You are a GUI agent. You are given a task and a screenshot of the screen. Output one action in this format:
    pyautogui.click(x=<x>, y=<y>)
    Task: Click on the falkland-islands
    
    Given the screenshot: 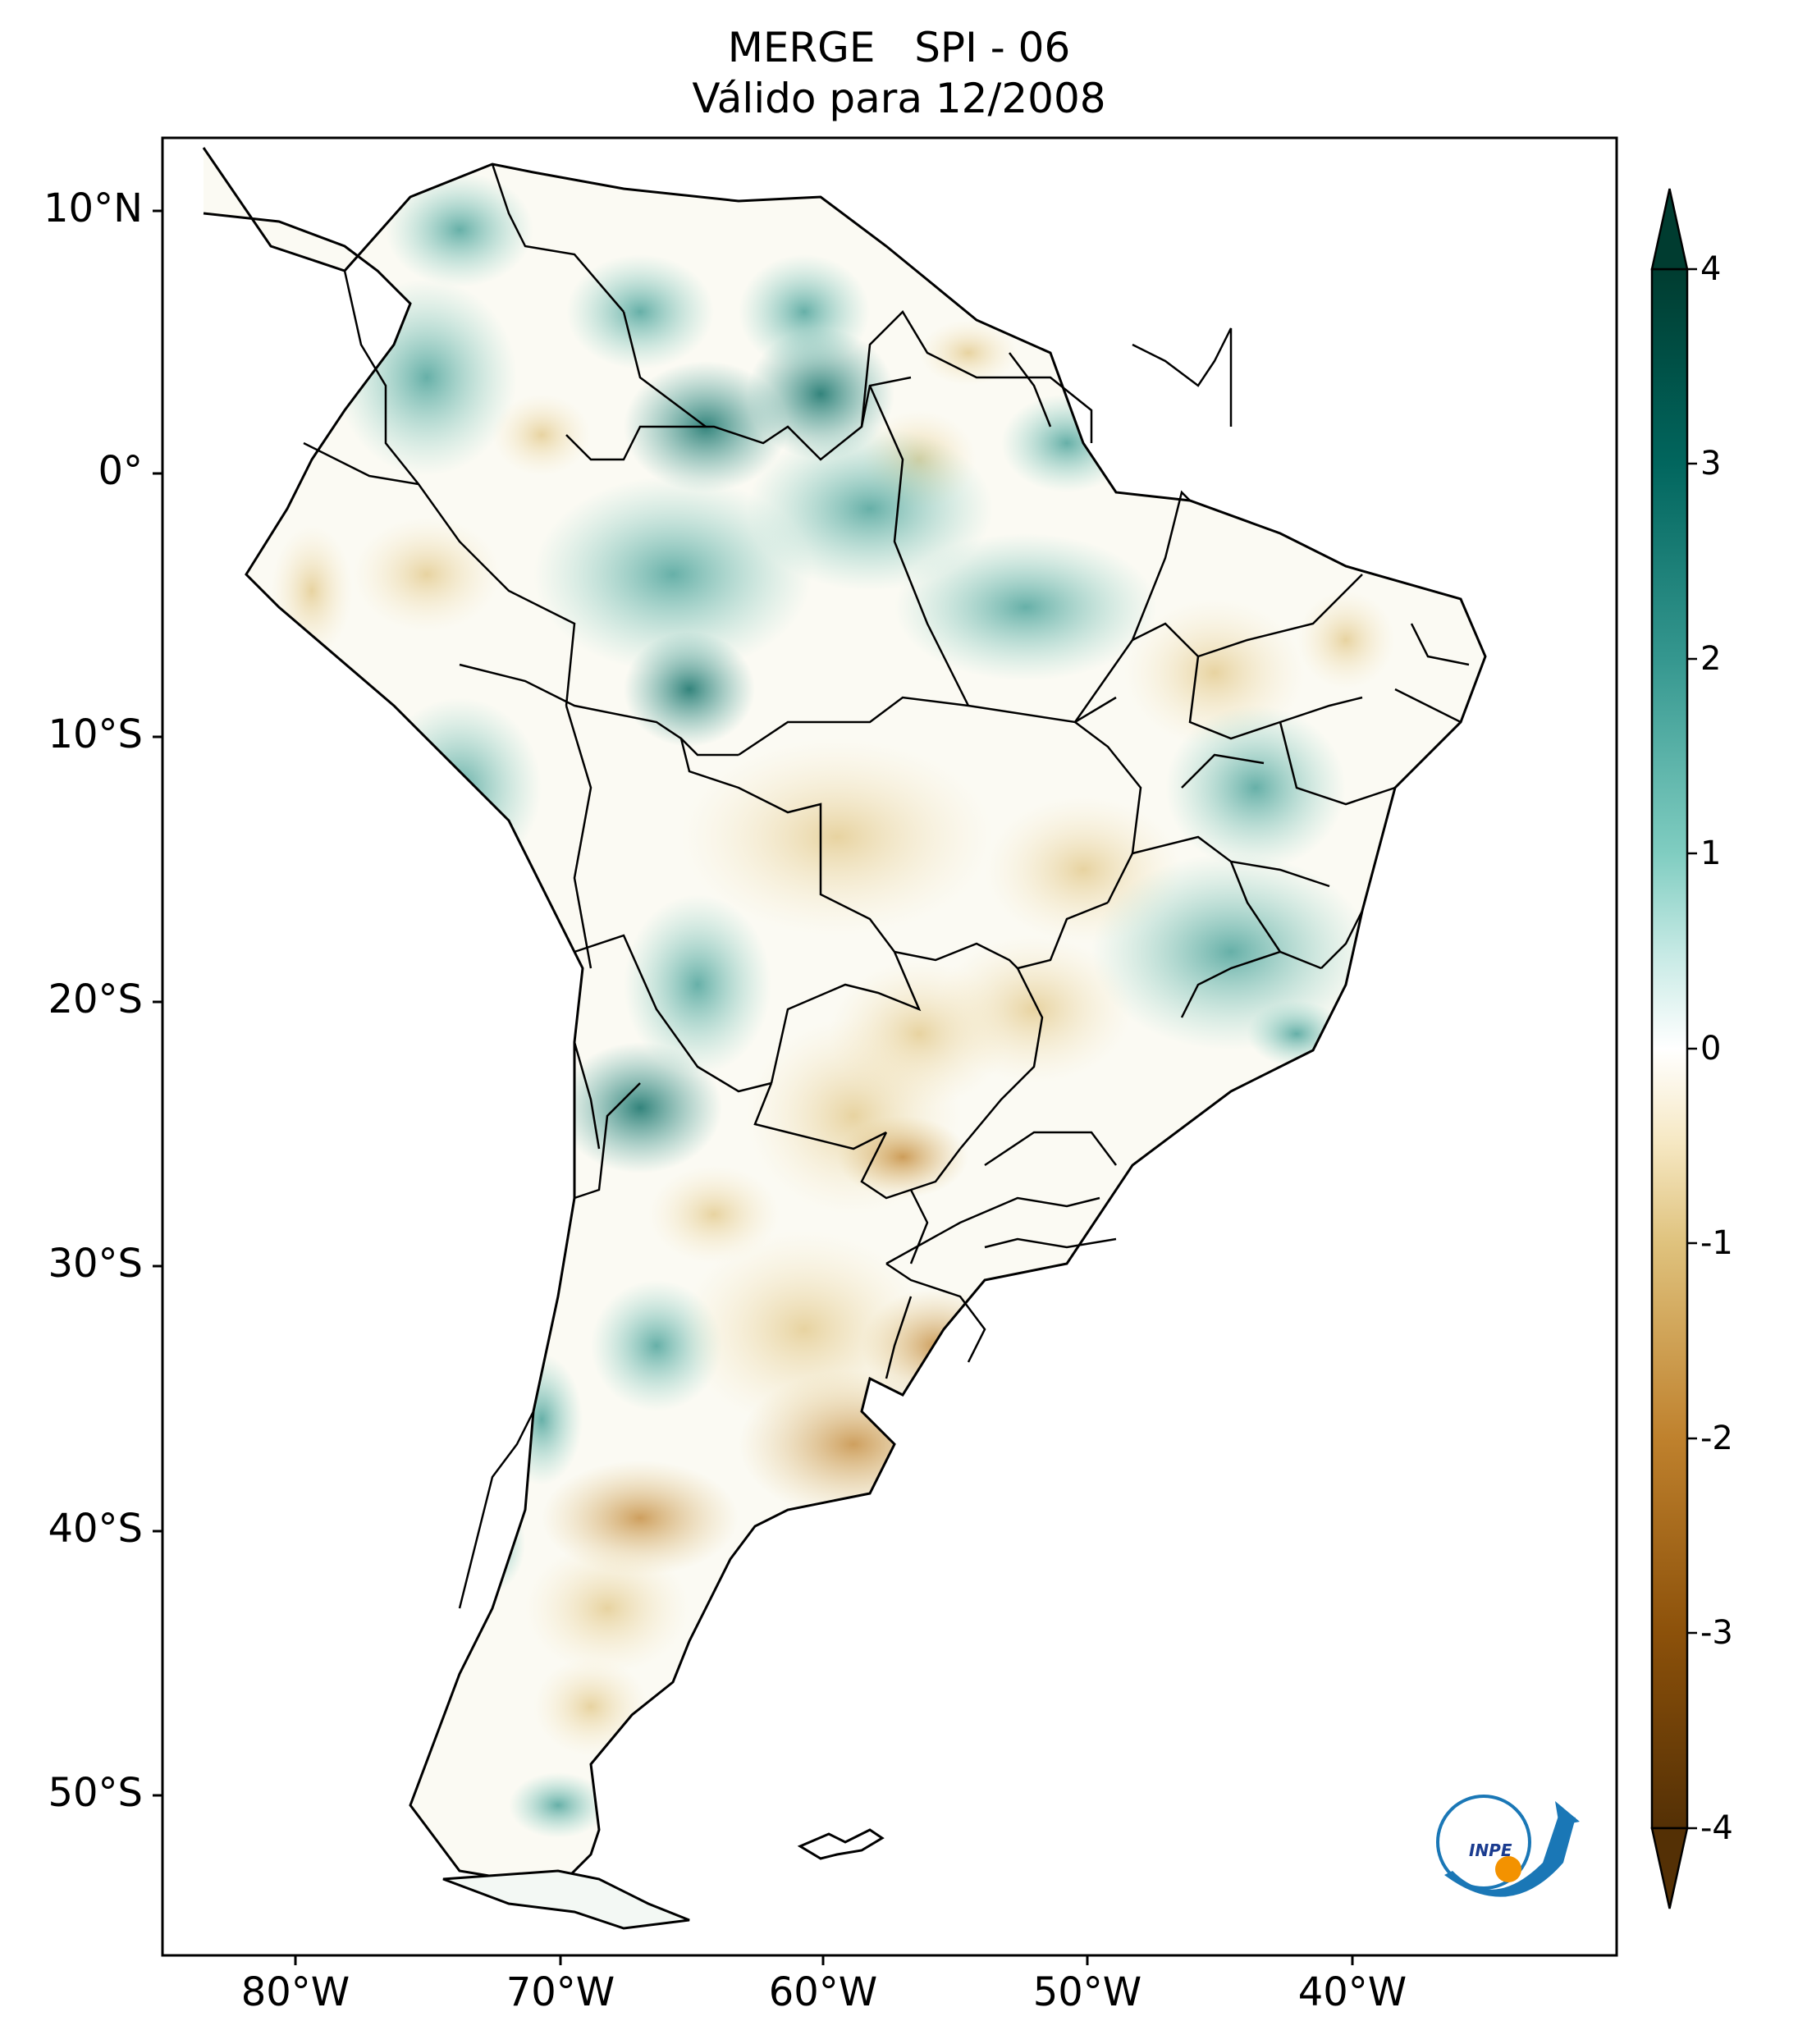 What is the action you would take?
    pyautogui.click(x=841, y=1844)
    